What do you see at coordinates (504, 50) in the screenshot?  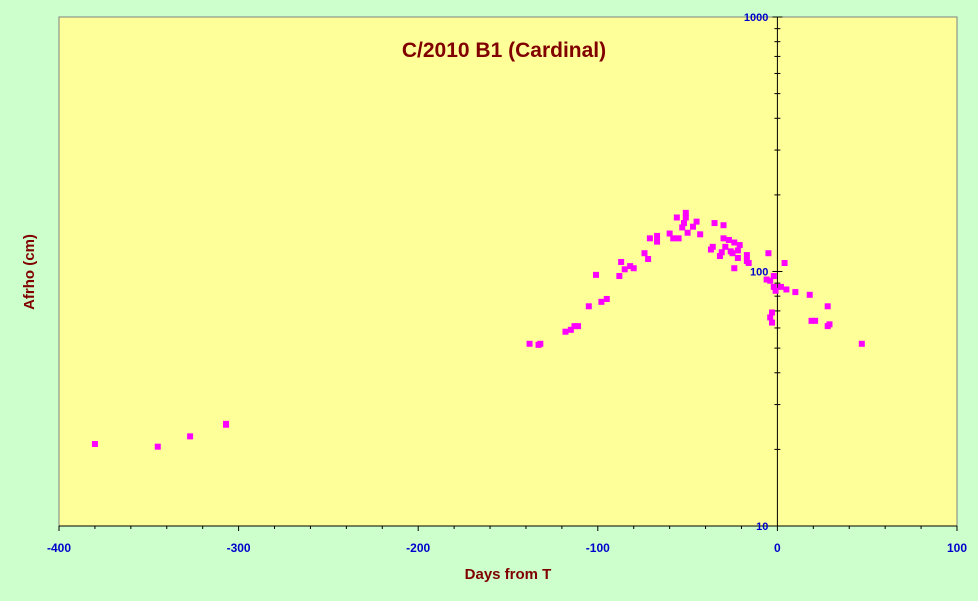 I see `chart-title: C/2010 B1 (Cardinal)` at bounding box center [504, 50].